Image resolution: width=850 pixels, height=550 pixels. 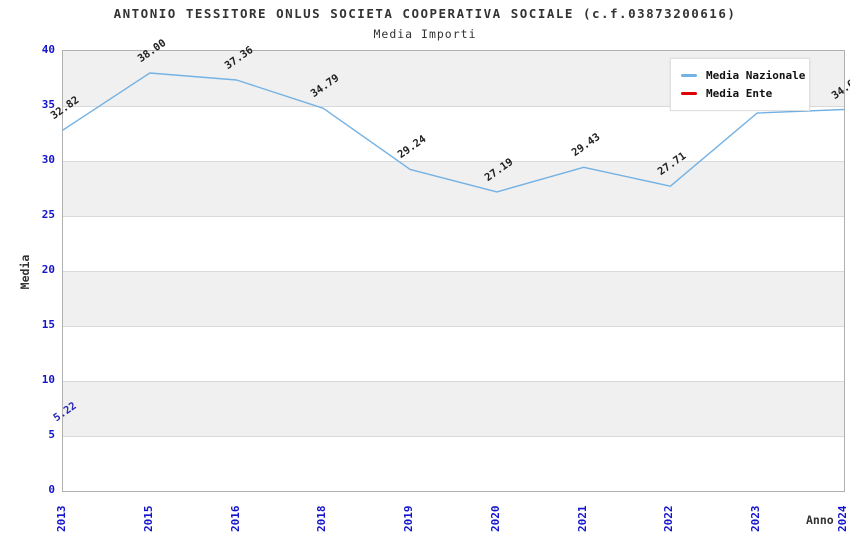 What do you see at coordinates (689, 93) in the screenshot?
I see `media-ente-line-icon` at bounding box center [689, 93].